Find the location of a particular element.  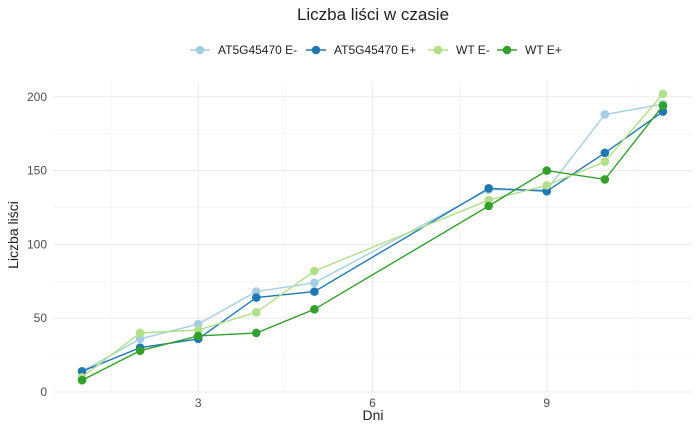

legend-label: WT E- is located at coordinates (473, 50).